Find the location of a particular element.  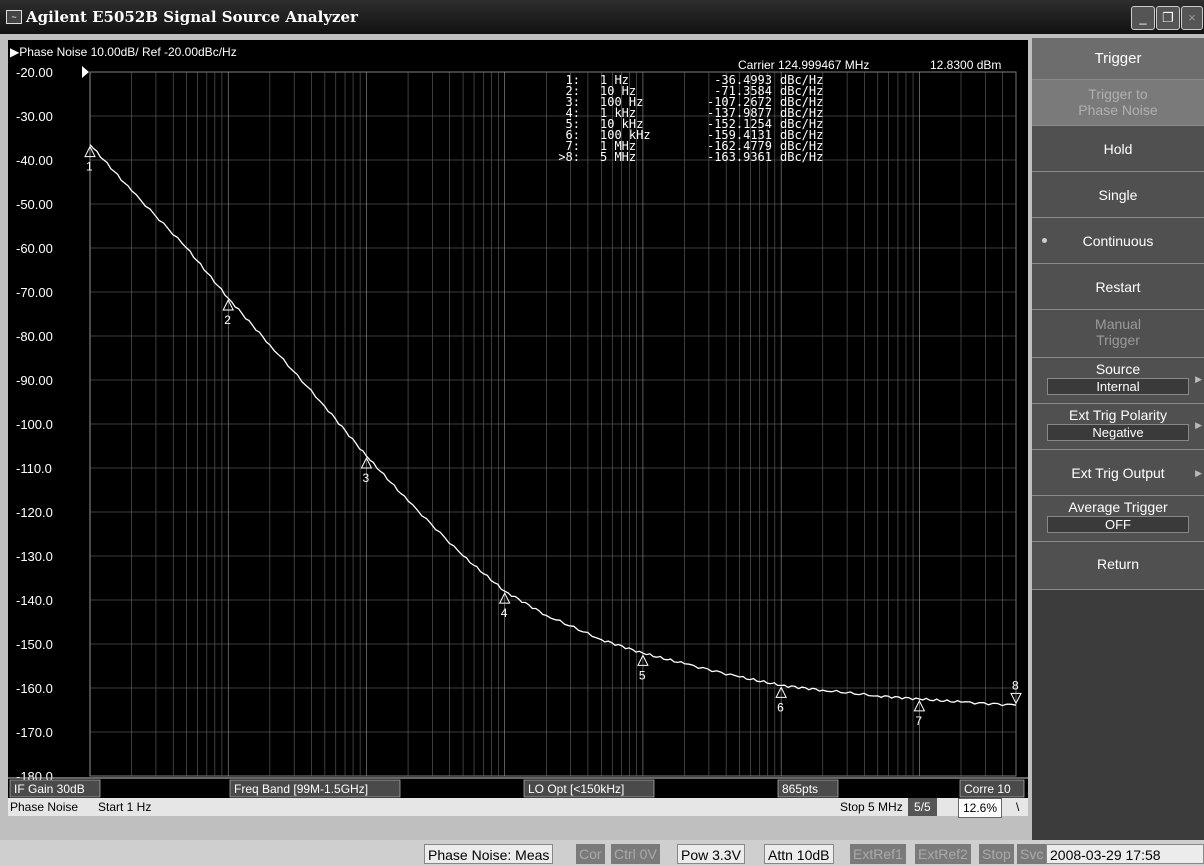

app-icon: ~ is located at coordinates (14, 17).